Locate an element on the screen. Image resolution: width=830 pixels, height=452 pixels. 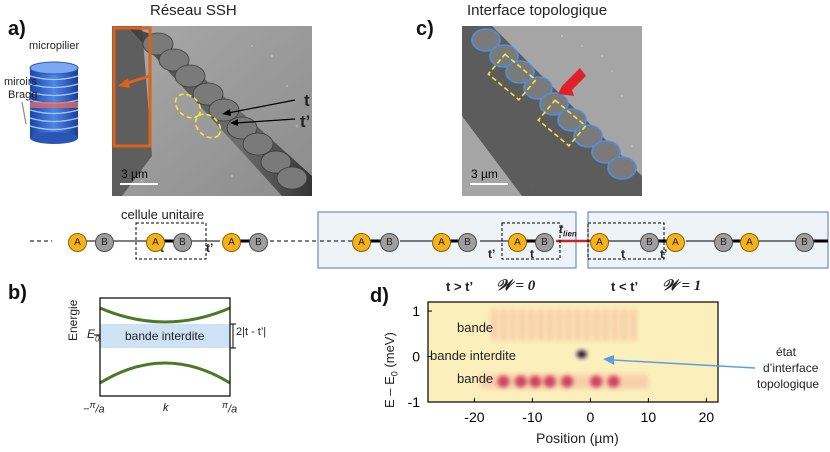
chain-c-tprime-left: t’ is located at coordinates (492, 254).